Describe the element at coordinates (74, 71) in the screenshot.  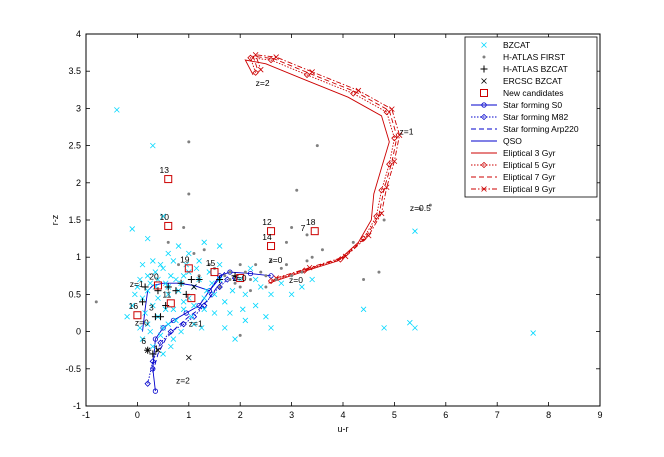
I see `y-tick-label: 3.5` at that location.